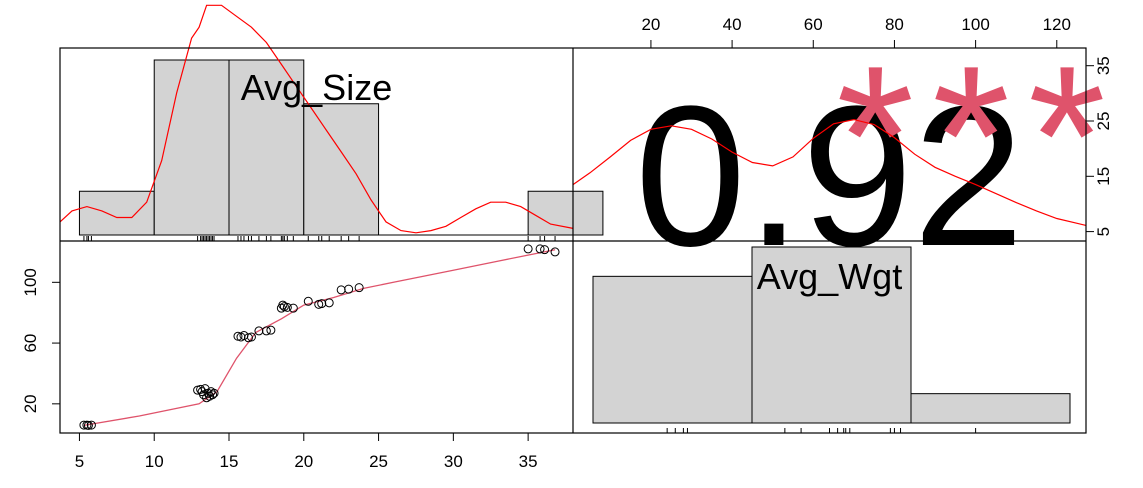 The image size is (1143, 488). Describe the element at coordinates (528, 461) in the screenshot. I see `bottom-axis-tick-label: 35` at that location.